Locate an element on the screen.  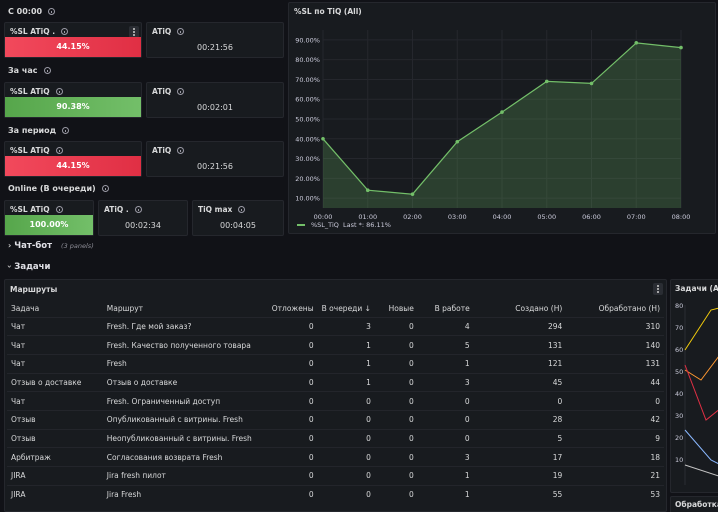
legend-series-name: %SL_TiQ is located at coordinates (325, 225).